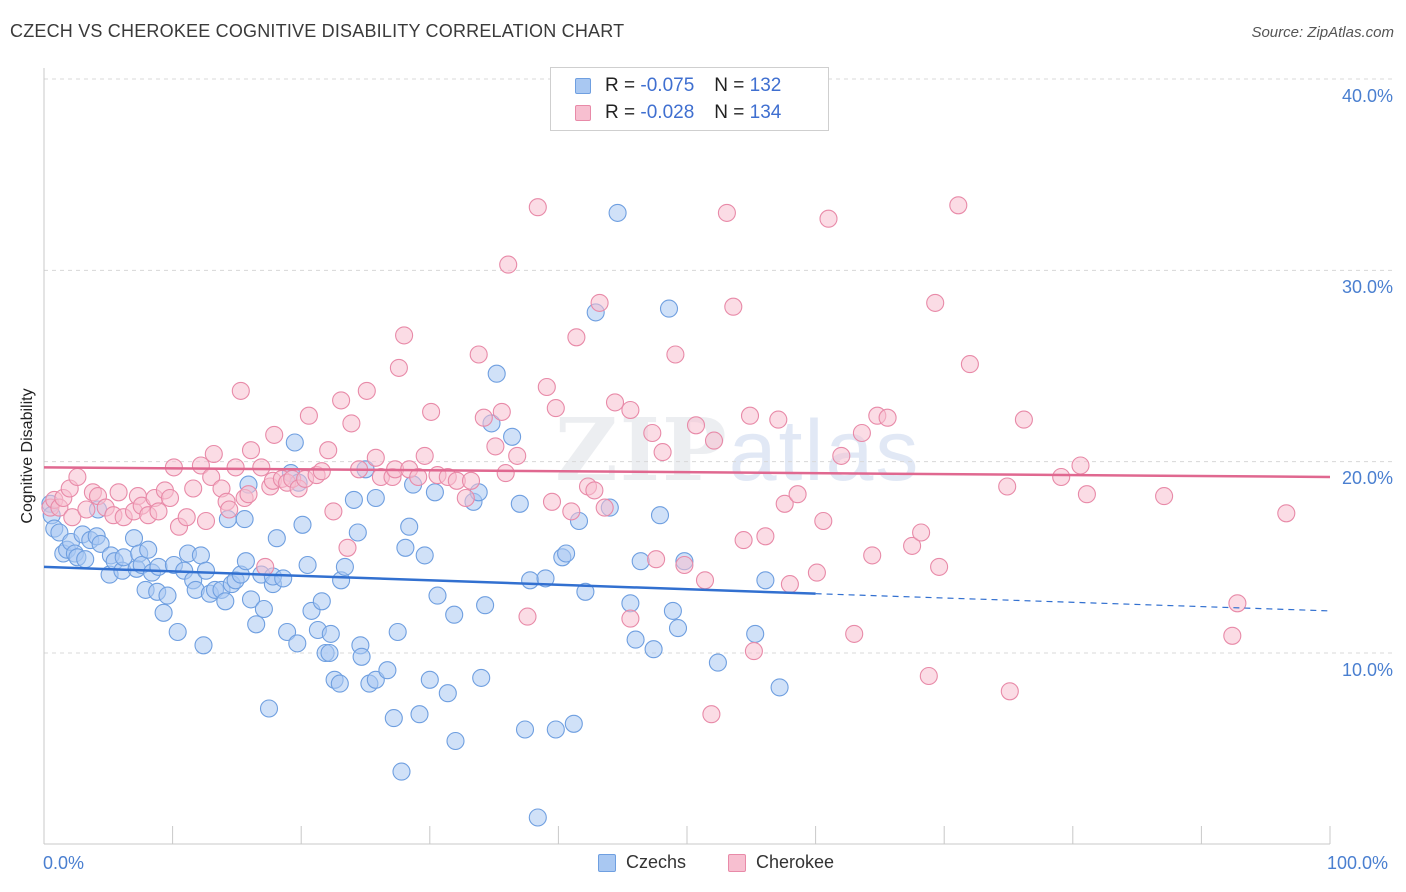 The height and width of the screenshot is (892, 1406). I want to click on legend-n-label: N =, so click(729, 85).